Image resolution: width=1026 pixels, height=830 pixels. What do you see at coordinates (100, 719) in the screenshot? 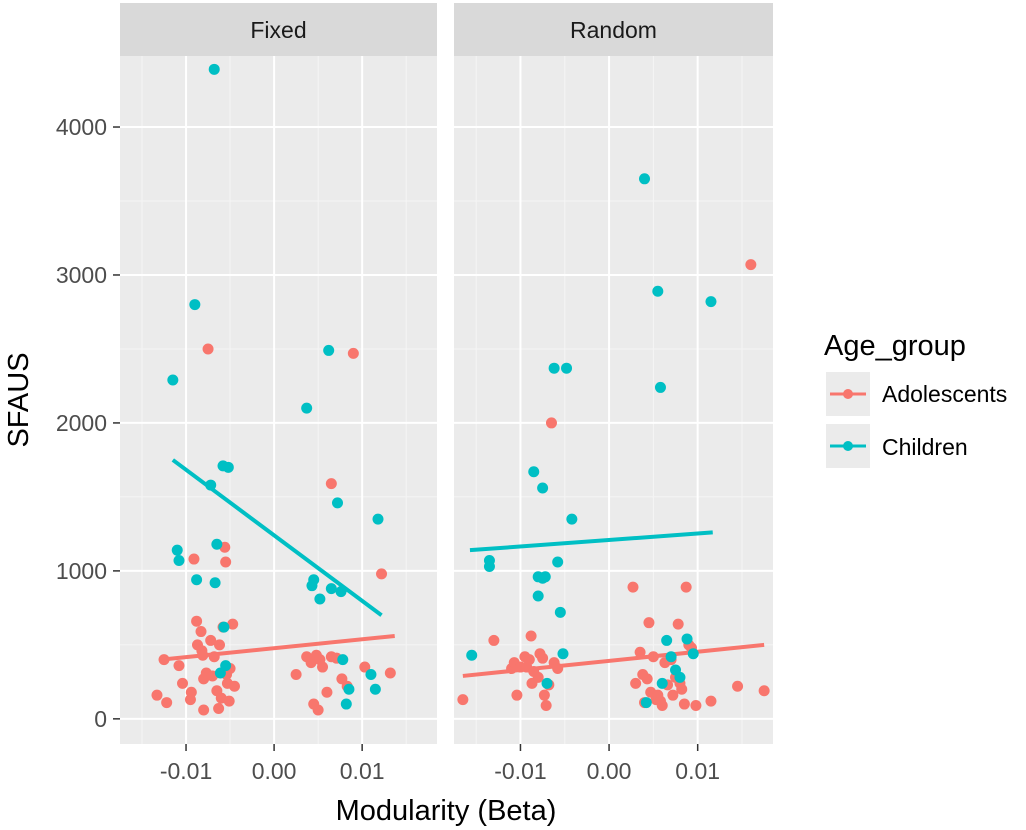
I see `y-tick-label: 0` at bounding box center [100, 719].